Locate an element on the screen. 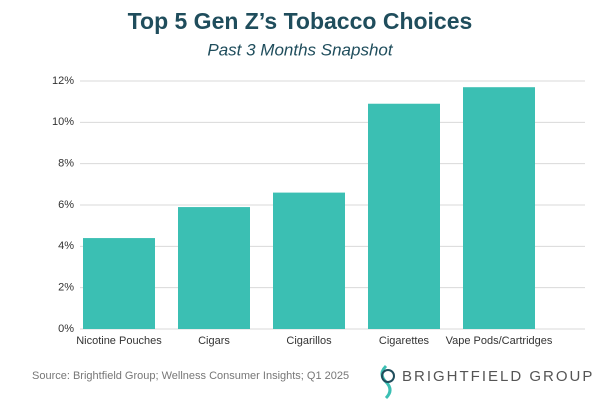 Image resolution: width=600 pixels, height=400 pixels. y-tick-label: 6% is located at coordinates (66, 205).